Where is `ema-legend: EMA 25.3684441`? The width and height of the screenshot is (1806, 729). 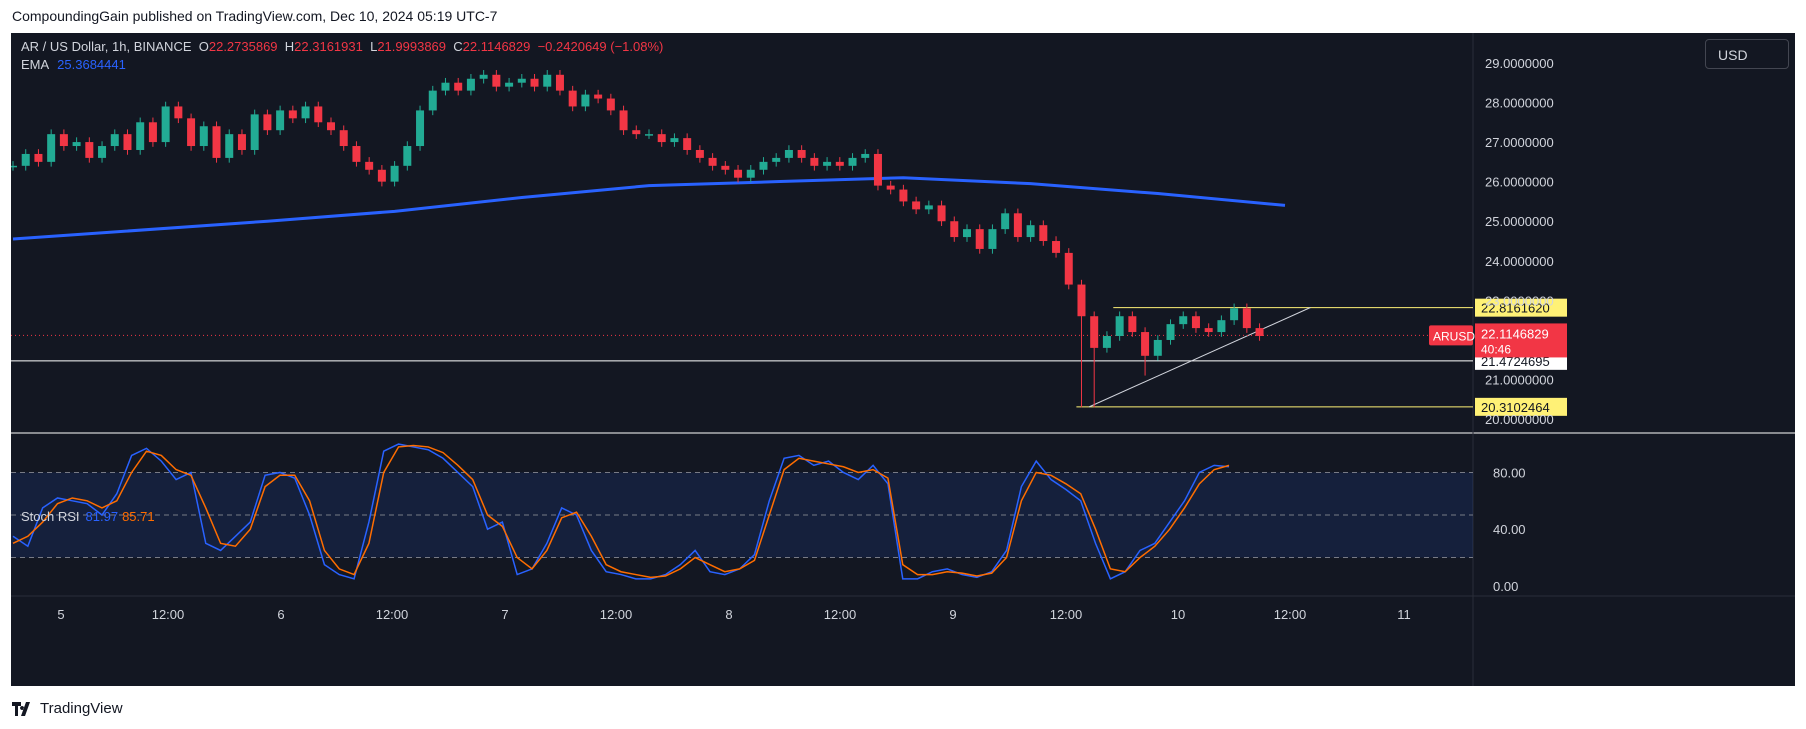
ema-legend: EMA 25.3684441 is located at coordinates (73, 64).